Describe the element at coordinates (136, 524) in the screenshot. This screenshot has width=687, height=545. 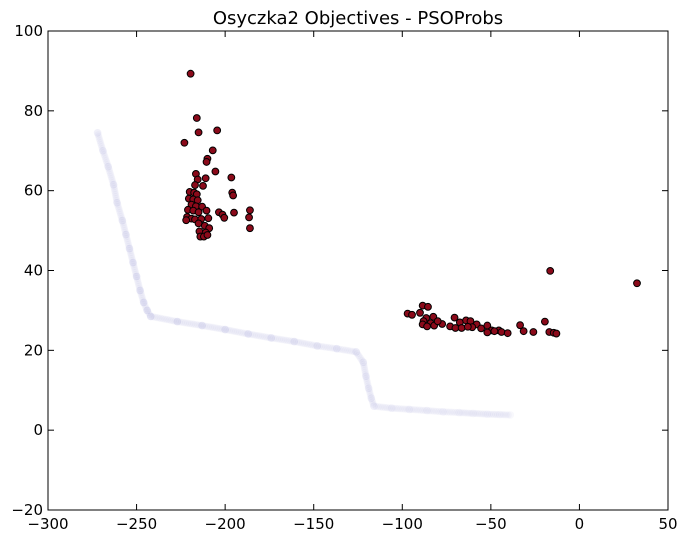
I see `x-tick-label: −250` at that location.